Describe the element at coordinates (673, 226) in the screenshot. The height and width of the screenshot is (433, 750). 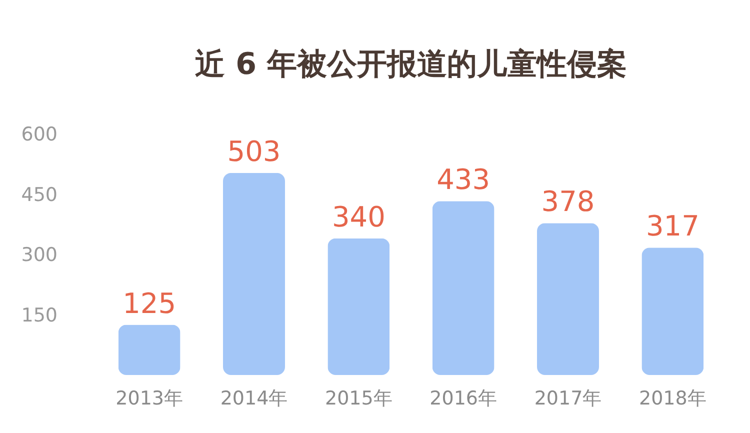
I see `data-label: 317` at that location.